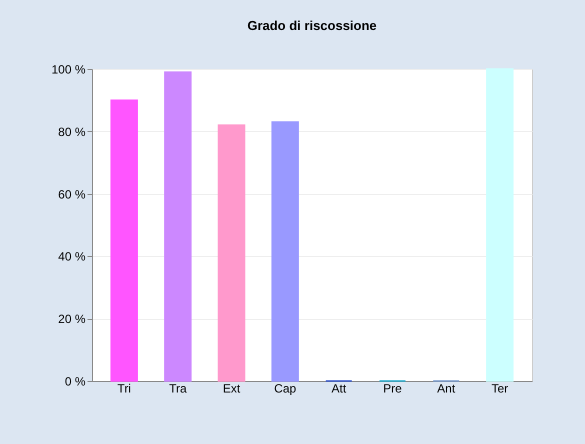 The height and width of the screenshot is (444, 585). I want to click on y-tick-label: 100 %, so click(68, 69).